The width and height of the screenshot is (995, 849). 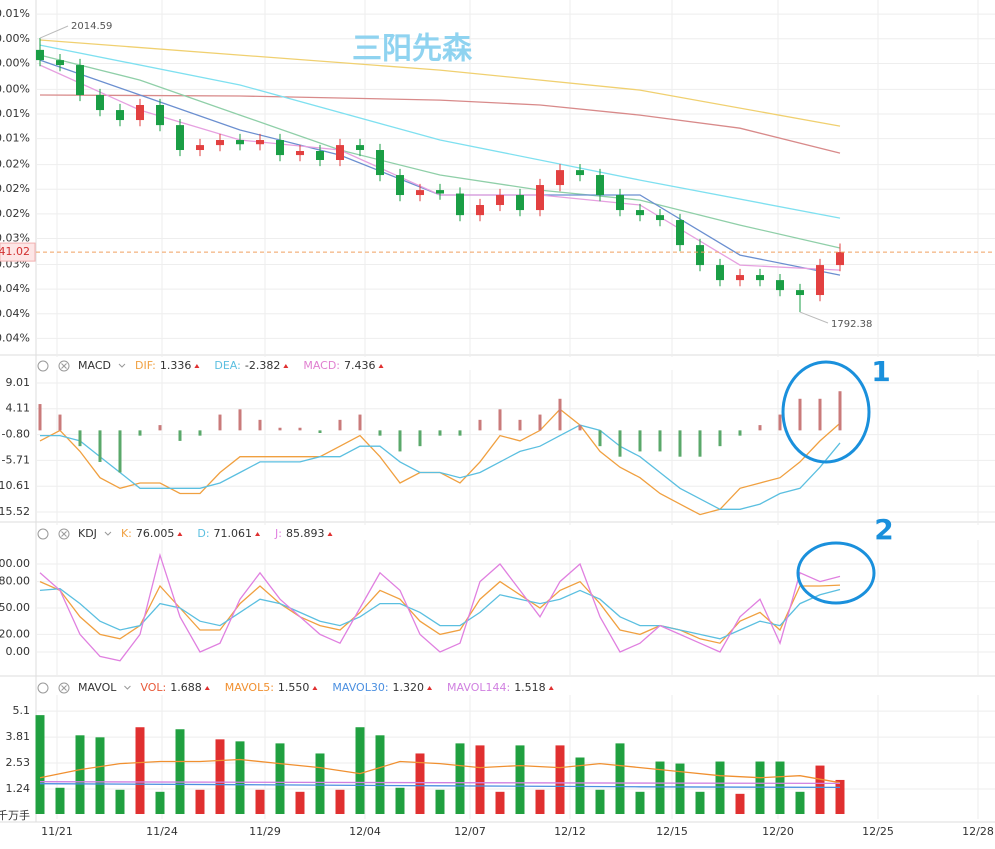 I want to click on y-tick-label: -0.80, so click(x=16, y=434).